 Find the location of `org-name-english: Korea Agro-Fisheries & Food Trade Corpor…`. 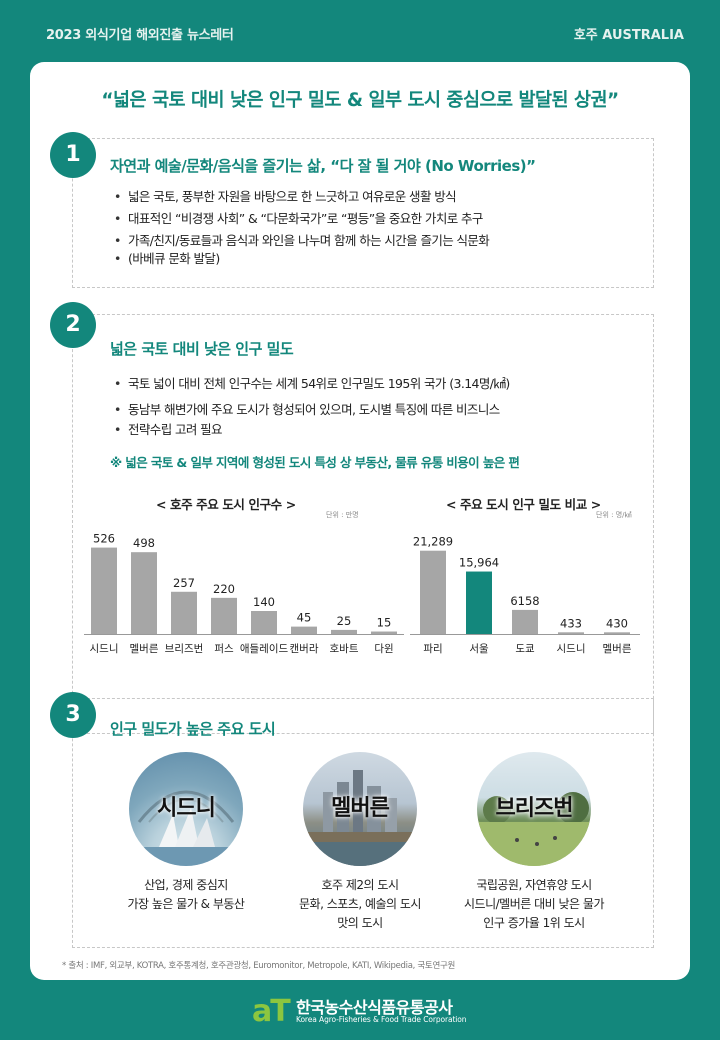

org-name-english: Korea Agro-Fisheries & Food Trade Corpor… is located at coordinates (381, 1019).